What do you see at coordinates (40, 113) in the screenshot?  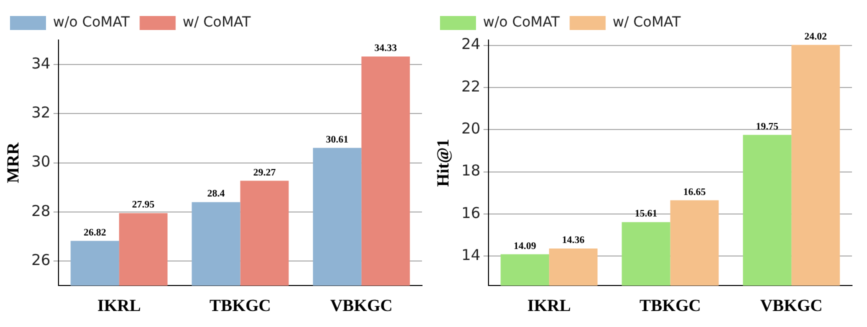 I see `y-tick-label: 32` at bounding box center [40, 113].